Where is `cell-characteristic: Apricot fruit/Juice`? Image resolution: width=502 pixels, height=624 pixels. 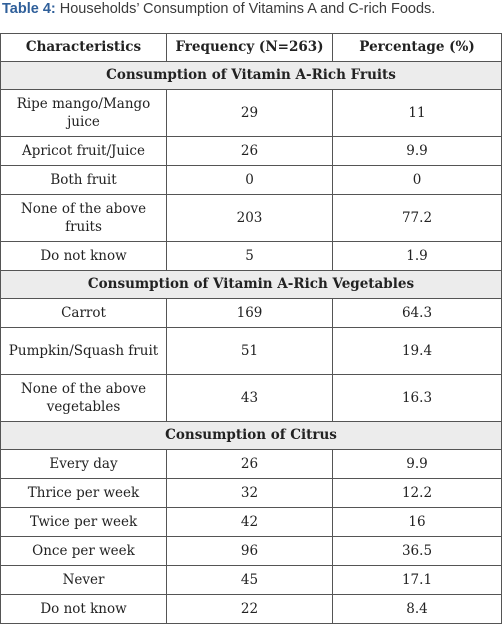
cell-characteristic: Apricot fruit/Juice is located at coordinates (83, 151).